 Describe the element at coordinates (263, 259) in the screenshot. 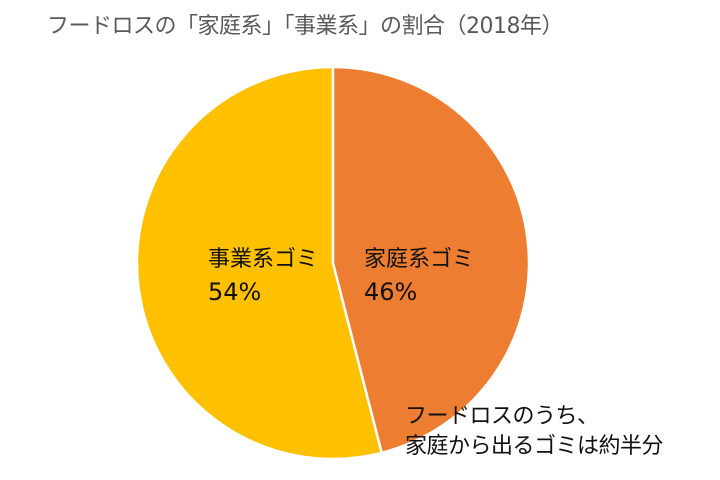

I see `business-waste-name: 事業系ゴミ` at that location.